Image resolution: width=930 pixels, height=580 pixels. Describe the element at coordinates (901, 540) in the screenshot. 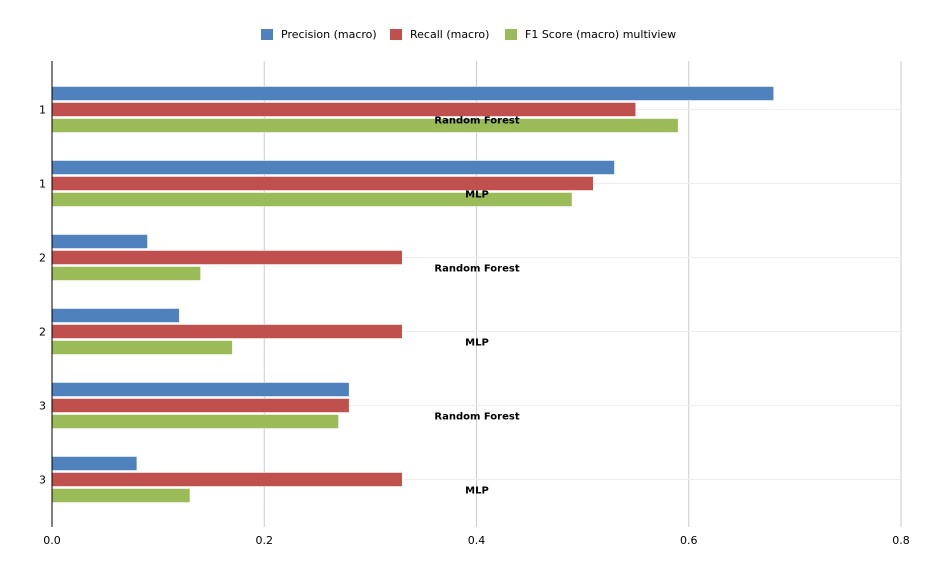

I see `x-tick-label: 0.8` at that location.